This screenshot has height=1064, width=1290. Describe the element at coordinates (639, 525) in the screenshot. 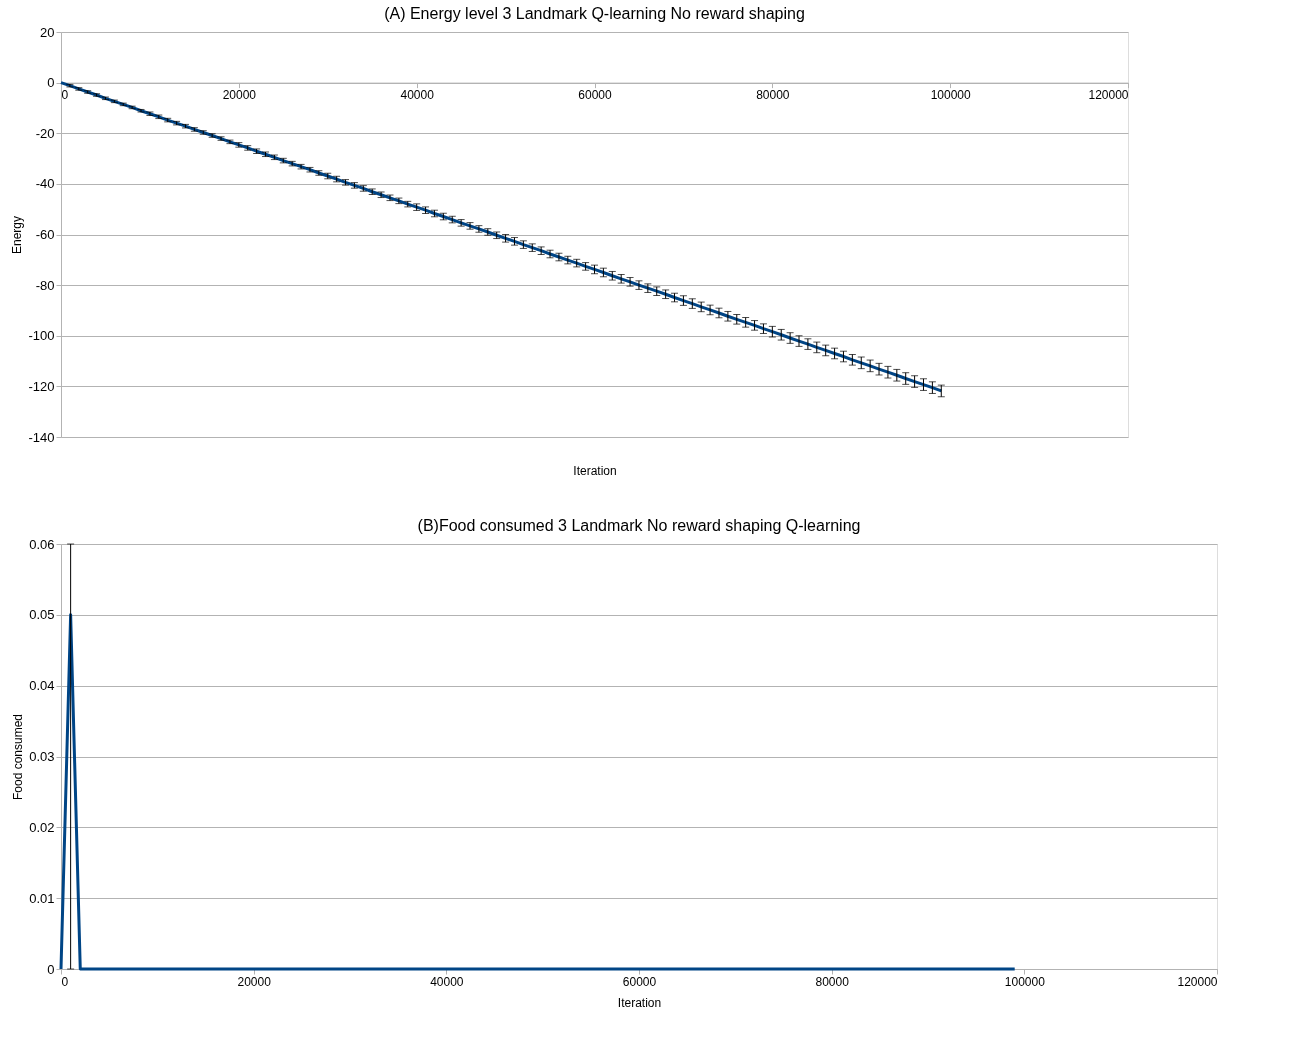

I see `chart-title: (B)Food consumed 3 Landmark No reward shaping Q-learning` at that location.